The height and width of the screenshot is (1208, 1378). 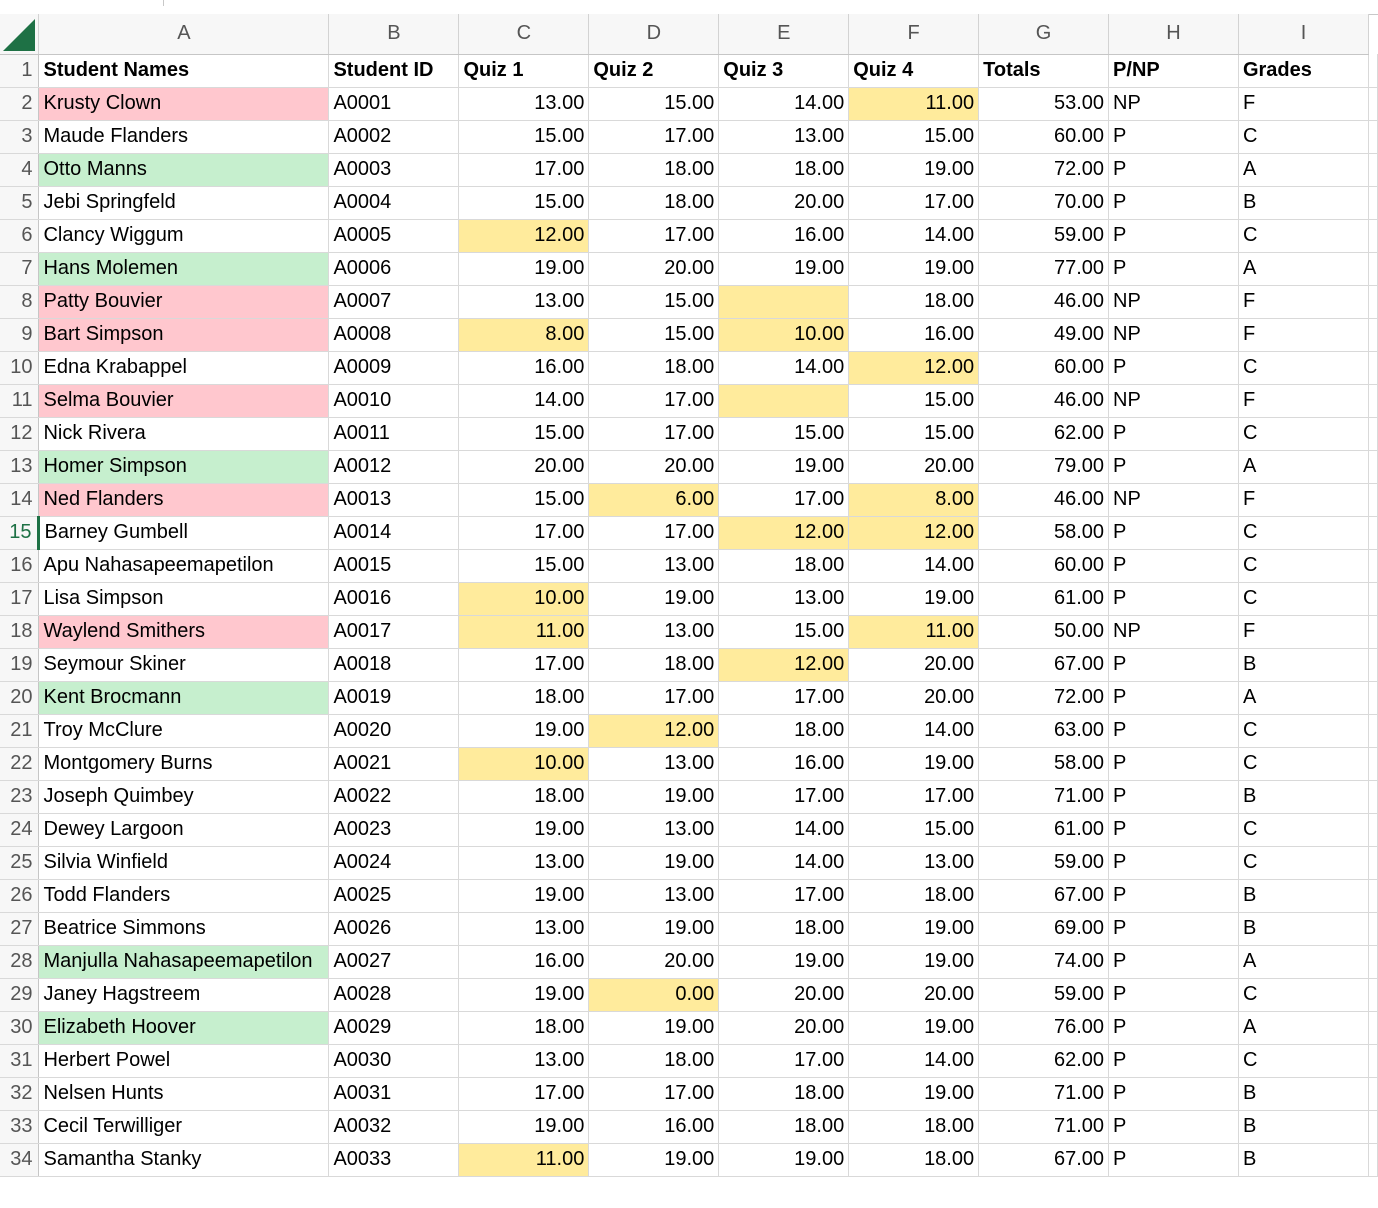 I want to click on row-header: 7, so click(x=20, y=269).